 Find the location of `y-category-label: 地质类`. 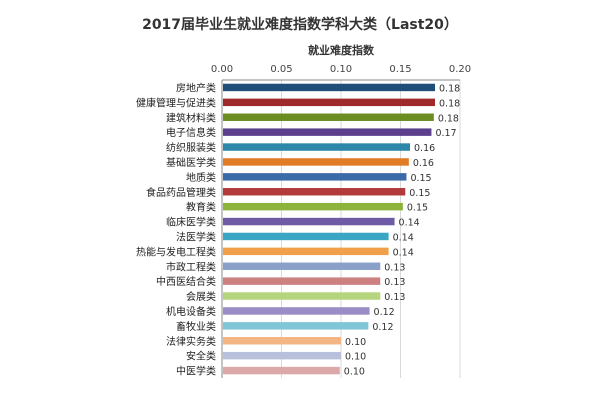

y-category-label: 地质类 is located at coordinates (201, 177).